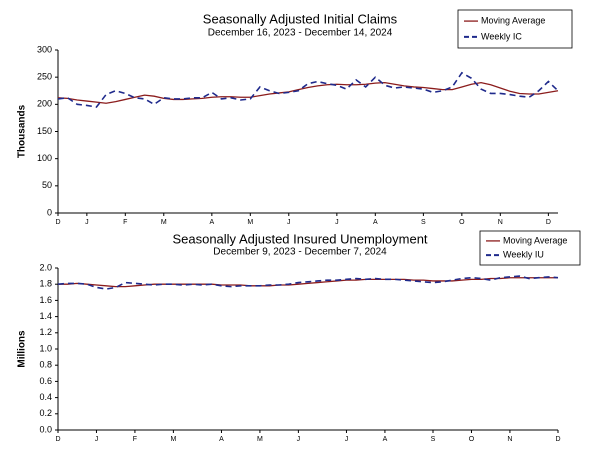 Image resolution: width=600 pixels, height=455 pixels. I want to click on y-tick-label: 50, so click(47, 185).